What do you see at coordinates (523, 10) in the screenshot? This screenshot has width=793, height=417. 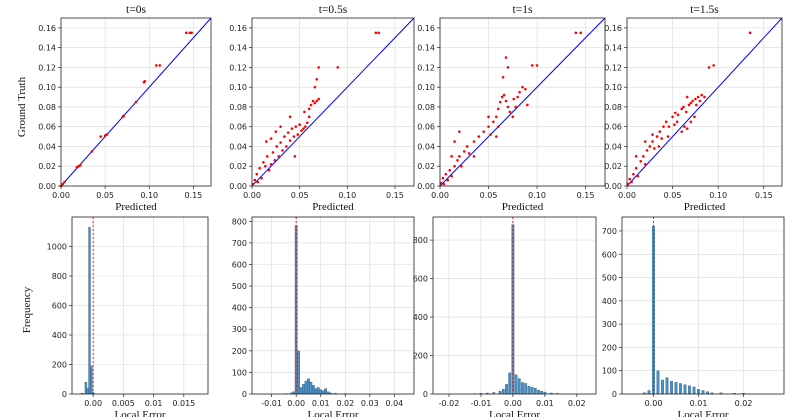 I see `chart-title: t=1s` at bounding box center [523, 10].